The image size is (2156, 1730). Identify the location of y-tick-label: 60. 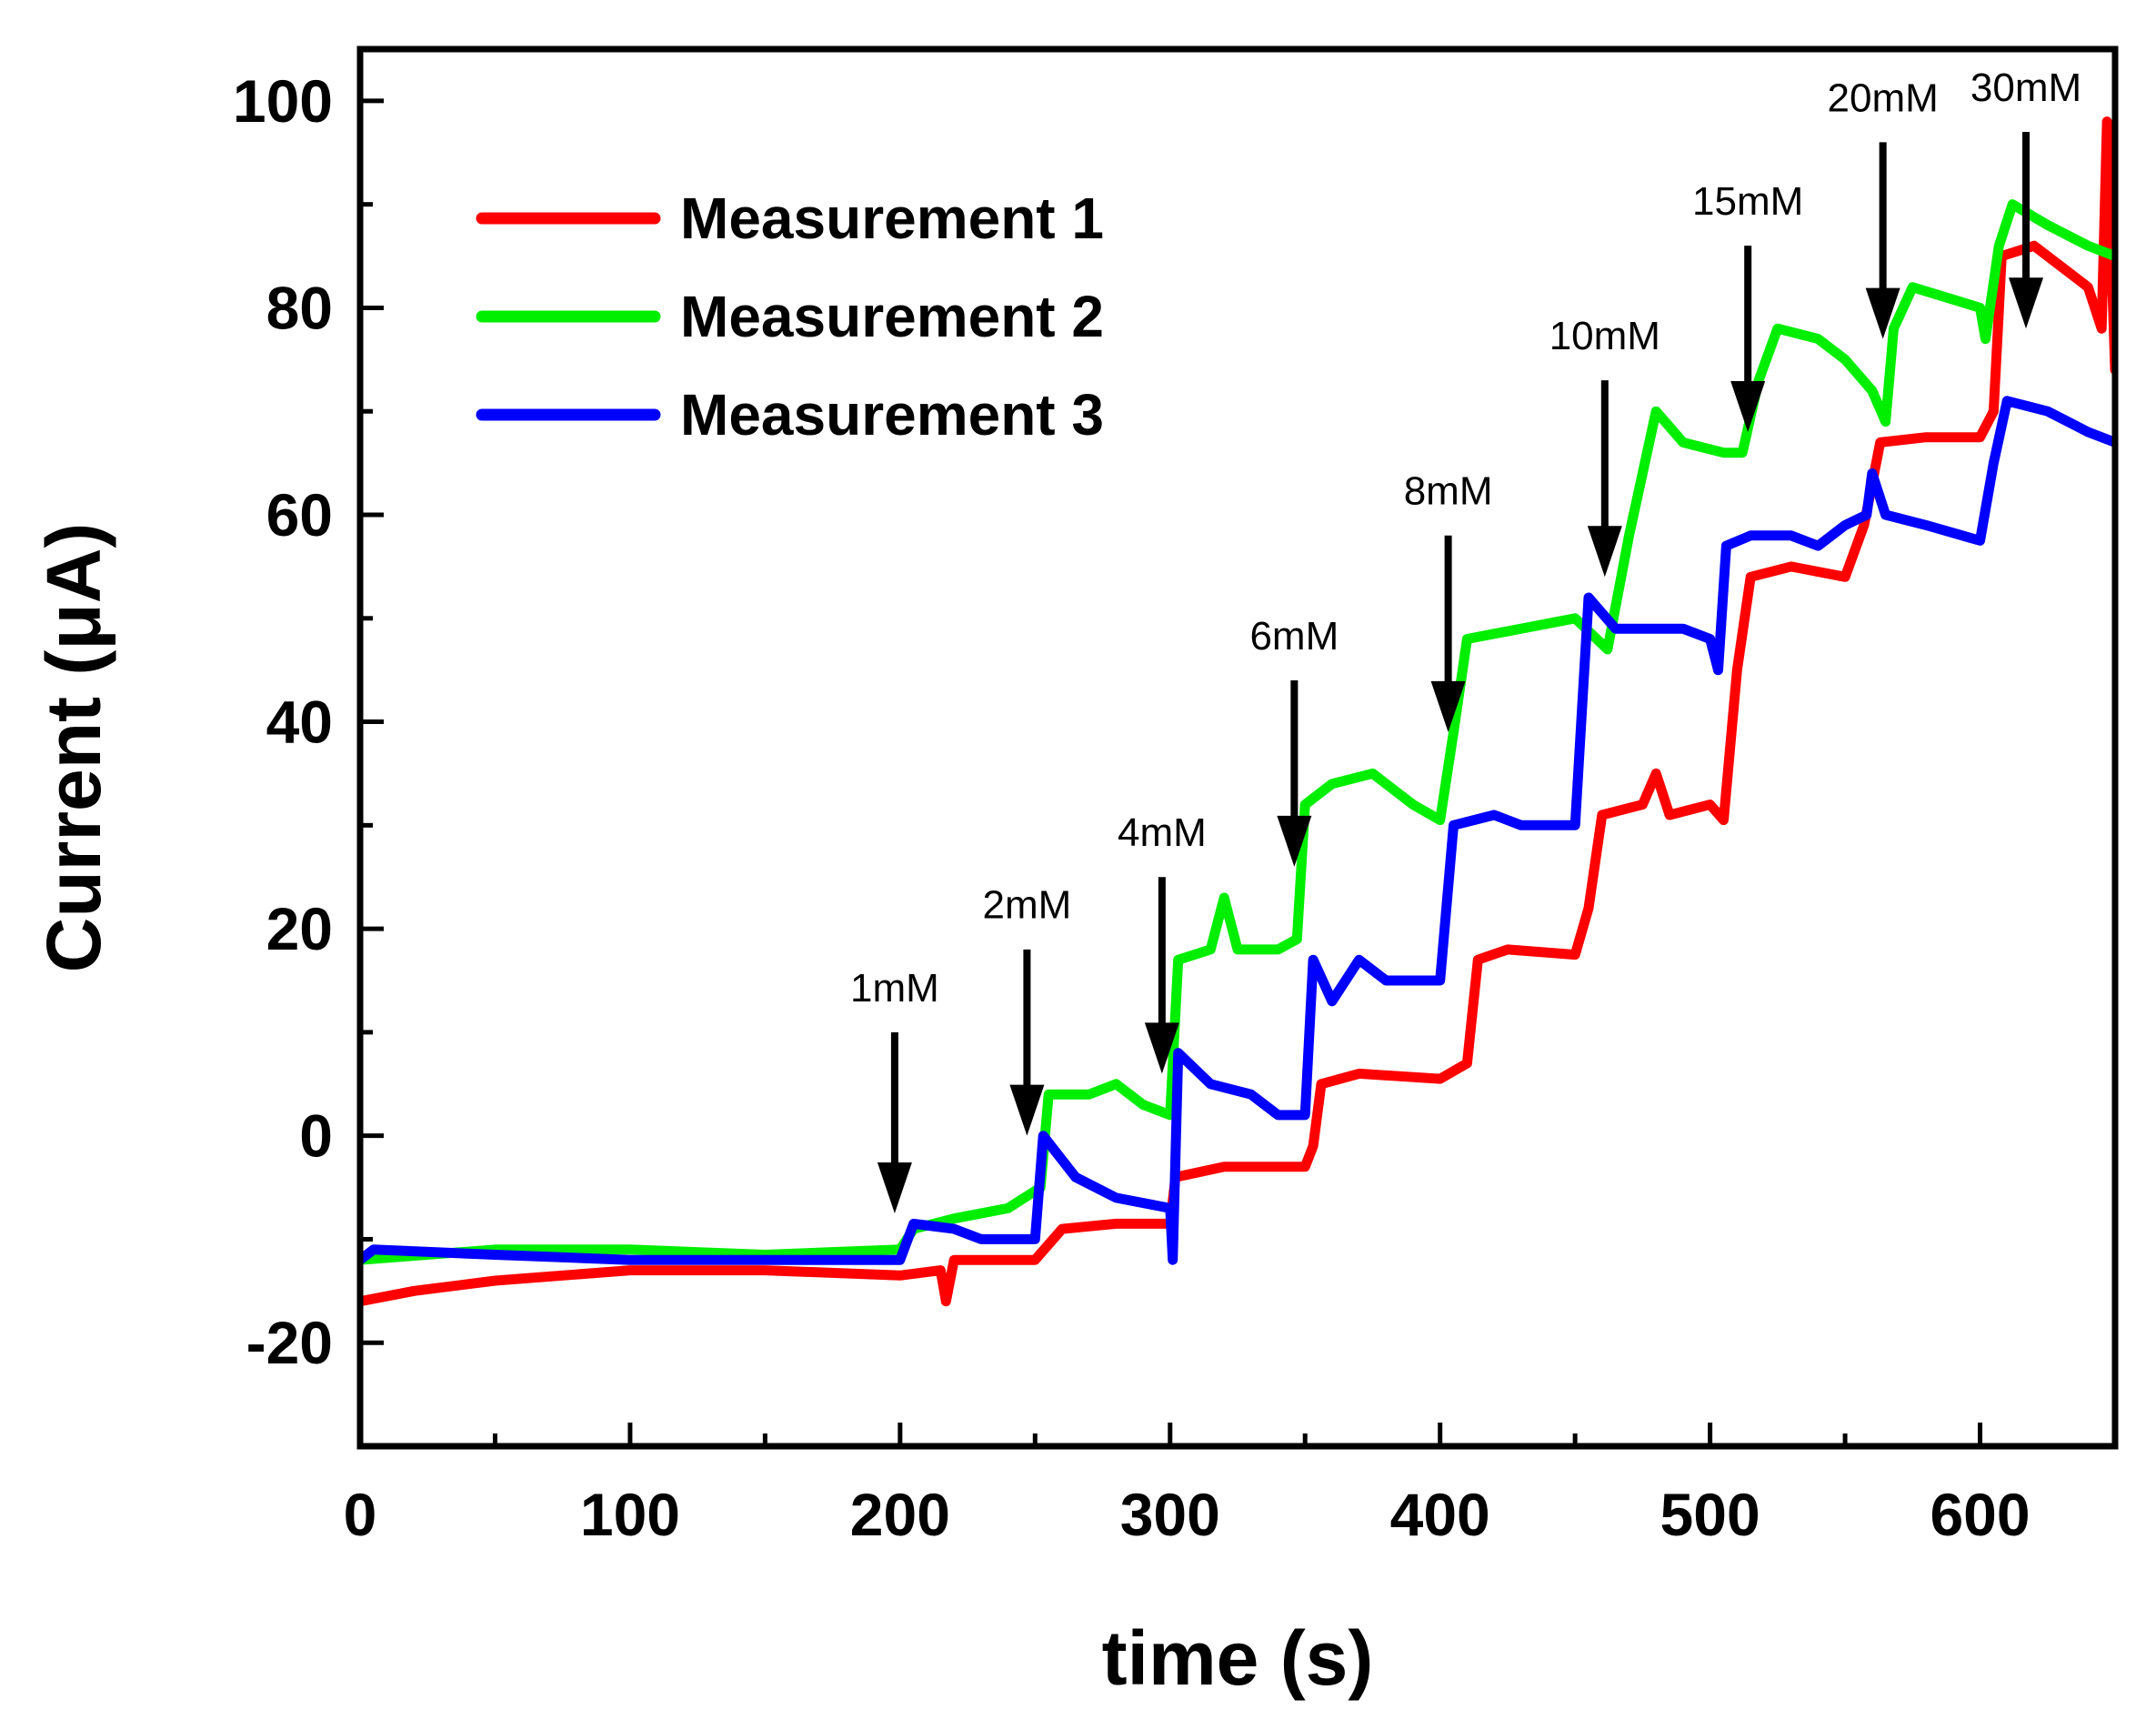
(299, 514).